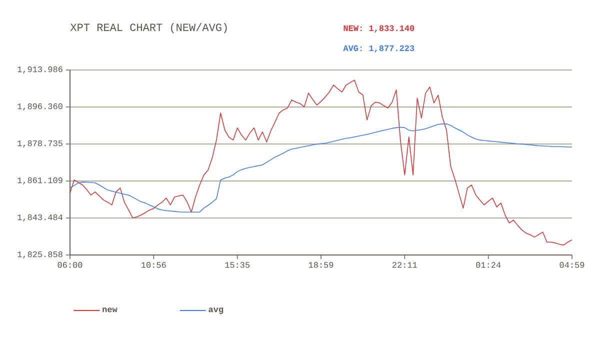 This screenshot has width=600, height=350. What do you see at coordinates (40, 255) in the screenshot?
I see `y-tick-label: 1,825.858` at bounding box center [40, 255].